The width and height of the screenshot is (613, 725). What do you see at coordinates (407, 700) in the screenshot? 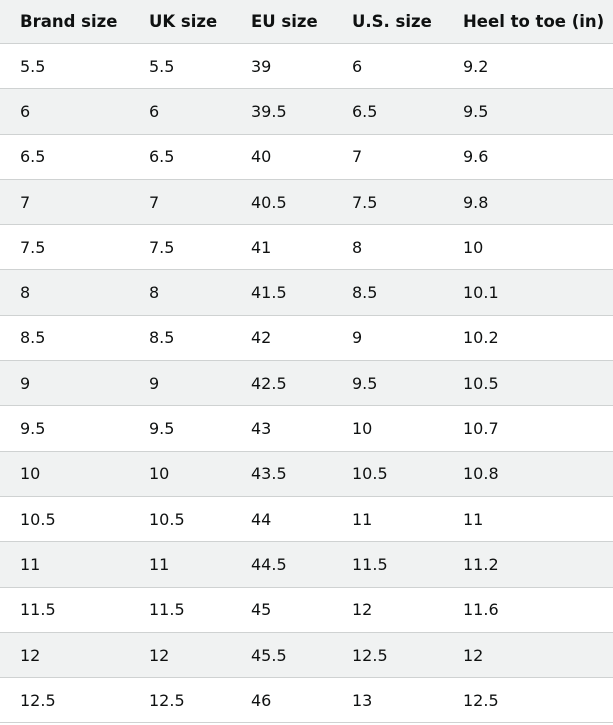
I see `us-size-cell: 13` at bounding box center [407, 700].